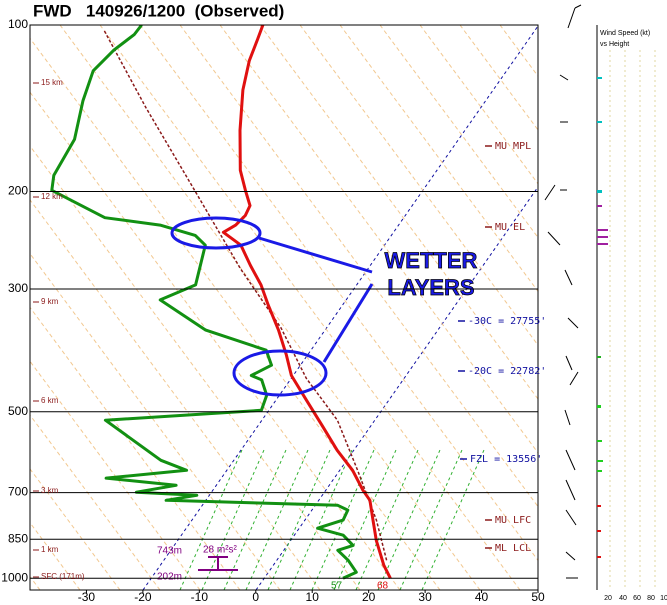  Describe the element at coordinates (255, 597) in the screenshot. I see `x-tick-label: 0` at that location.